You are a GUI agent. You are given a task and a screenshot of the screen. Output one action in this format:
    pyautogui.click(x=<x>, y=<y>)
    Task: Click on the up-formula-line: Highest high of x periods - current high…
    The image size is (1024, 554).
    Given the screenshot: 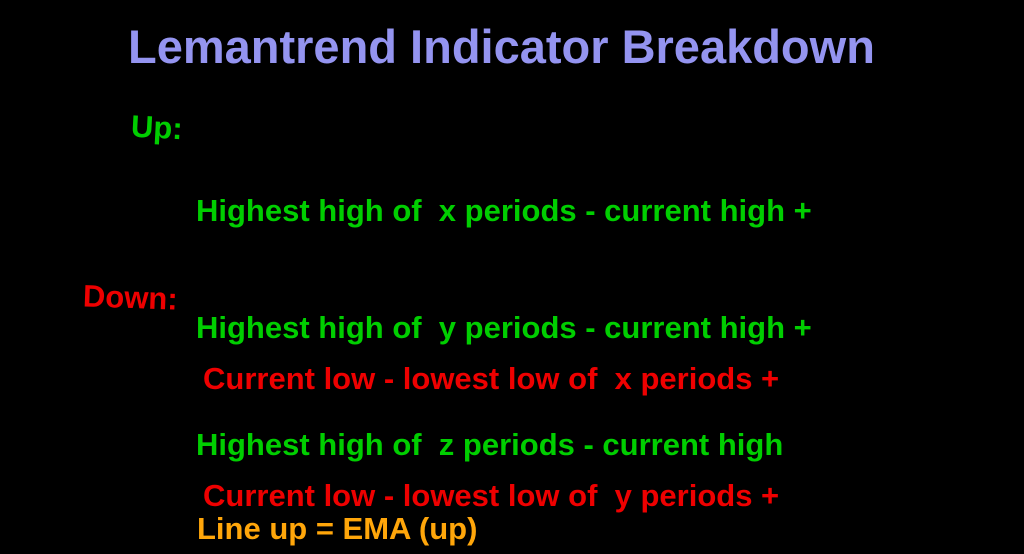 What is the action you would take?
    pyautogui.click(x=504, y=210)
    